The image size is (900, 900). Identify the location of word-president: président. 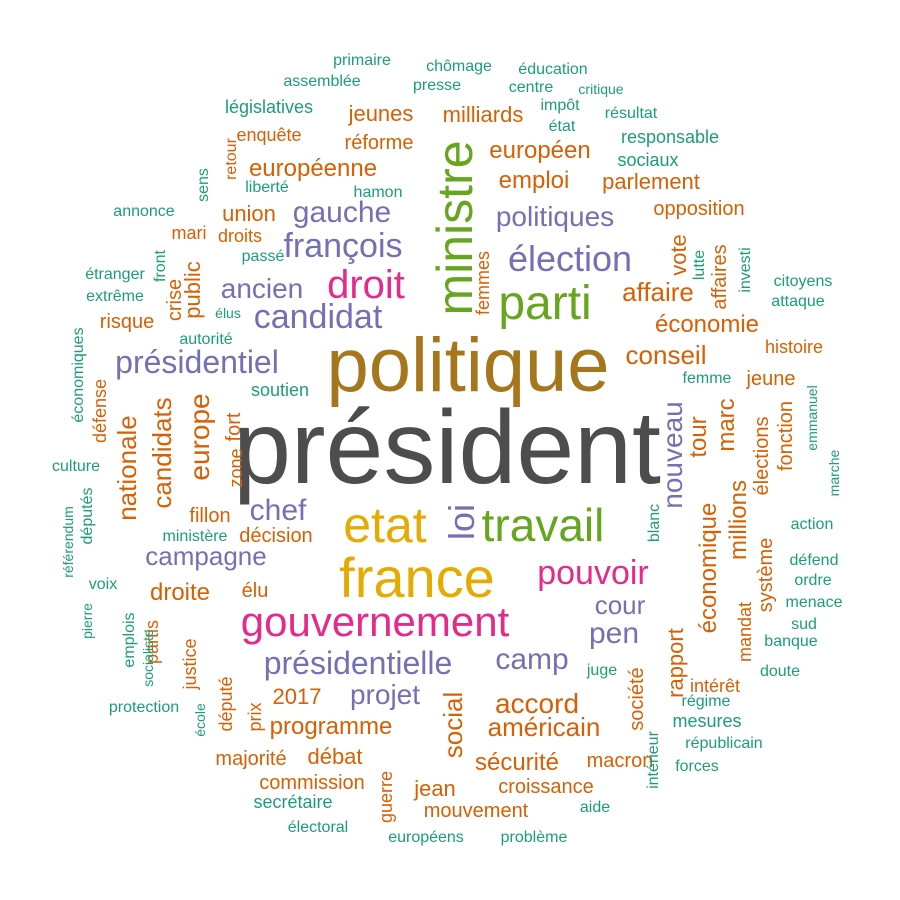
(447, 448).